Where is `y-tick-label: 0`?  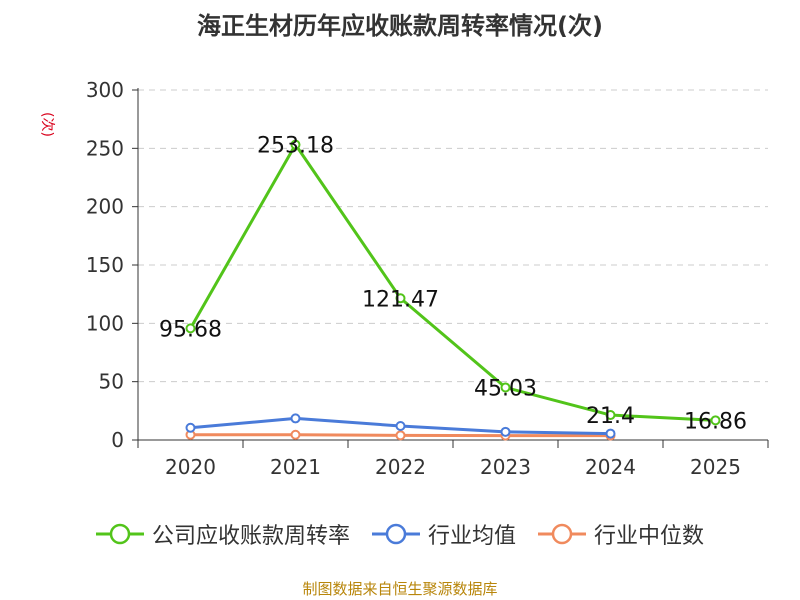 y-tick-label: 0 is located at coordinates (117, 440).